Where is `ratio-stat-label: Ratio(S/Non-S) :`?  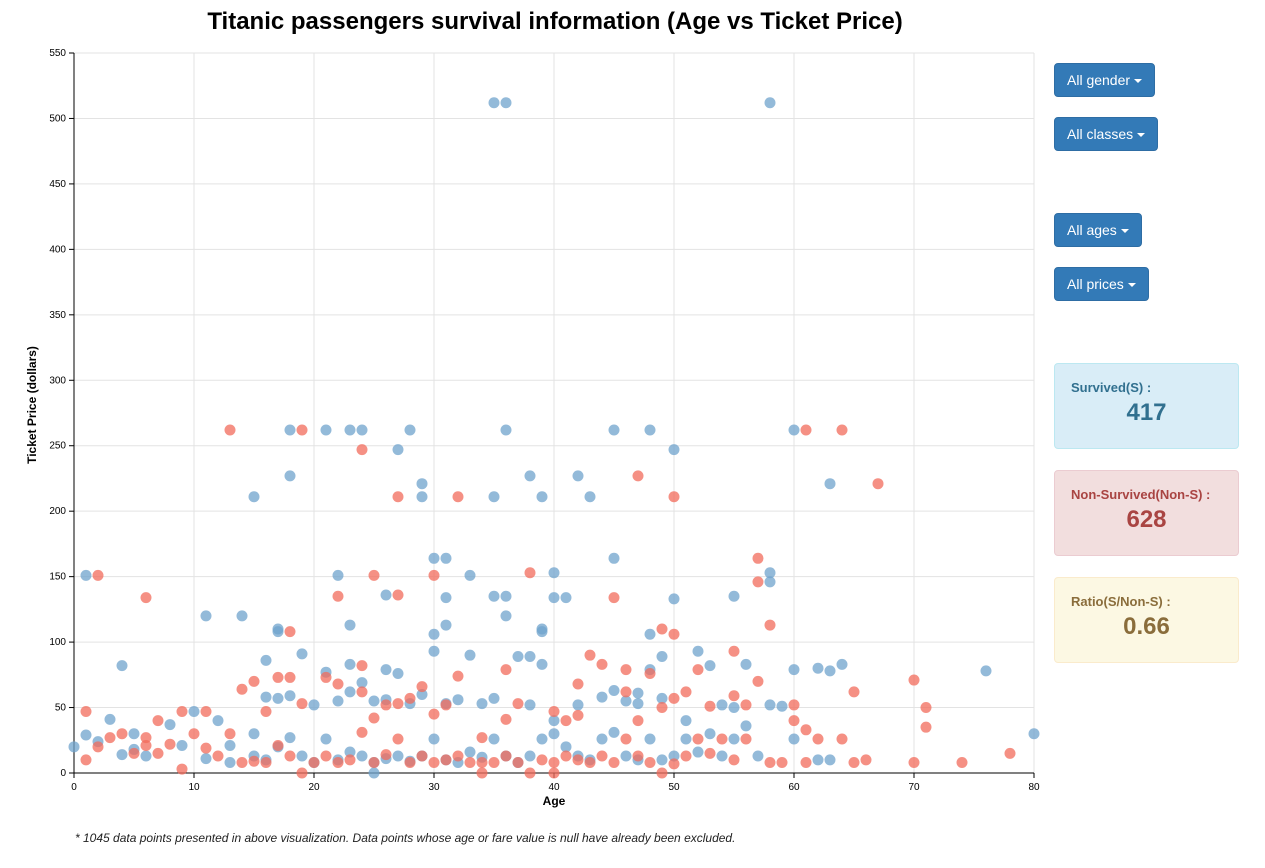 ratio-stat-label: Ratio(S/Non-S) : is located at coordinates (1121, 601).